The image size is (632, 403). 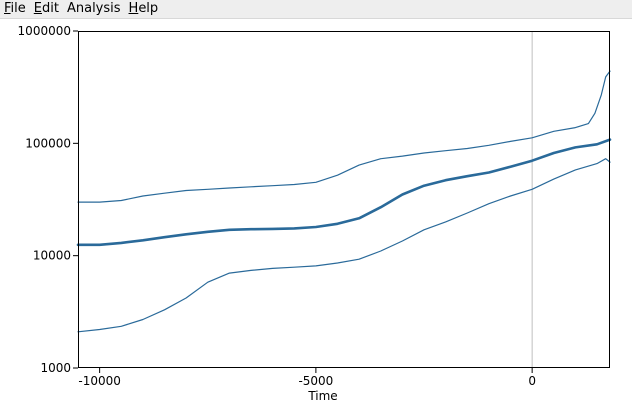 I want to click on x-tick-label: -5000, so click(x=315, y=381).